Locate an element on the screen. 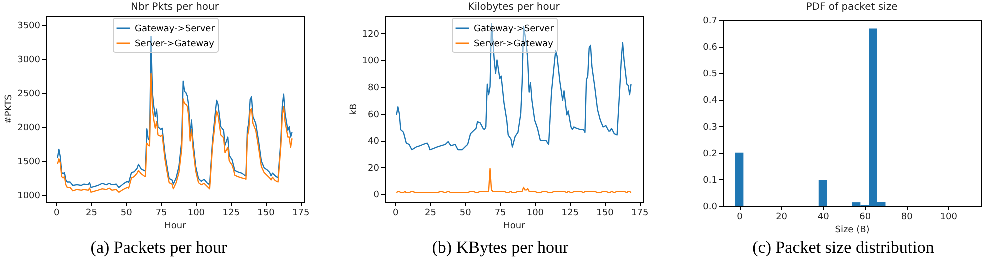 Image resolution: width=997 pixels, height=268 pixels. y-tick-label: 0.7 is located at coordinates (710, 21).